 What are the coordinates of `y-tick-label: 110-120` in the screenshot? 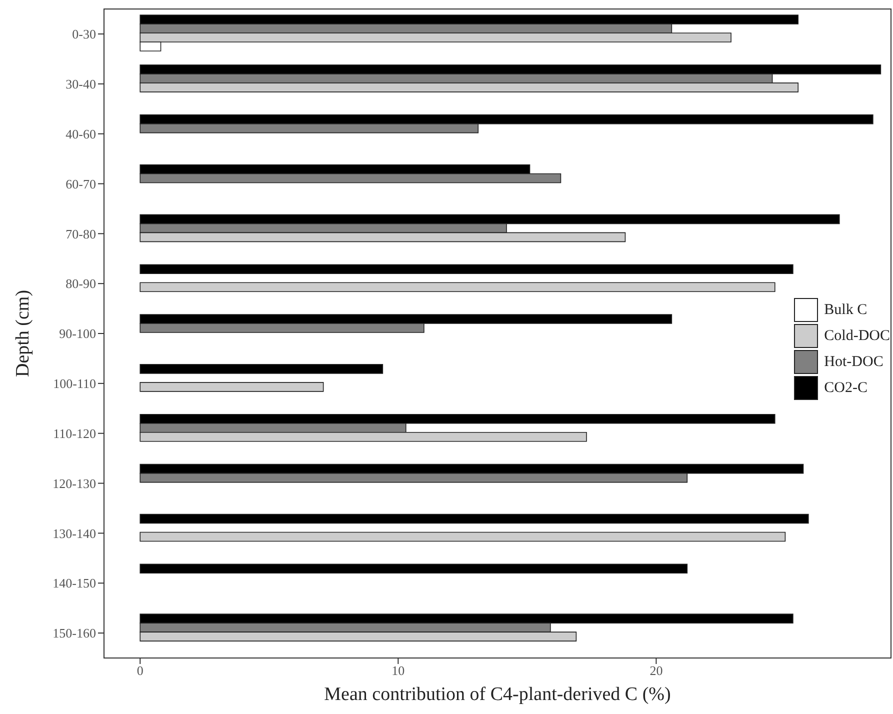 It's located at (74, 433).